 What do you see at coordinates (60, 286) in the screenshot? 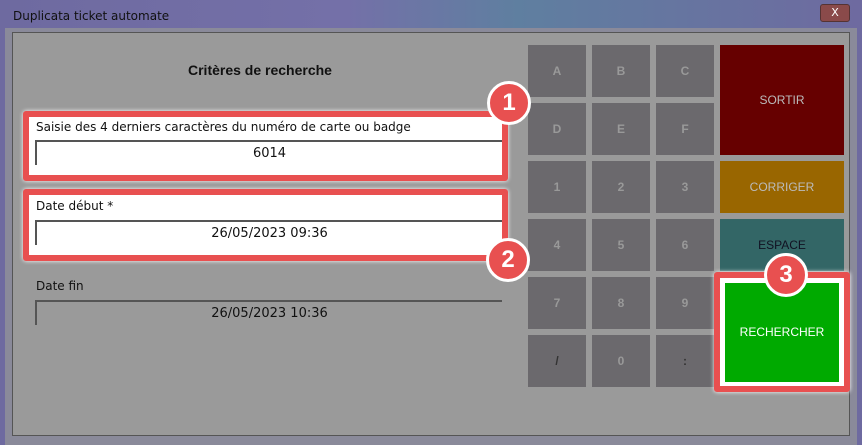
I see `end-date-label: Date fin` at bounding box center [60, 286].